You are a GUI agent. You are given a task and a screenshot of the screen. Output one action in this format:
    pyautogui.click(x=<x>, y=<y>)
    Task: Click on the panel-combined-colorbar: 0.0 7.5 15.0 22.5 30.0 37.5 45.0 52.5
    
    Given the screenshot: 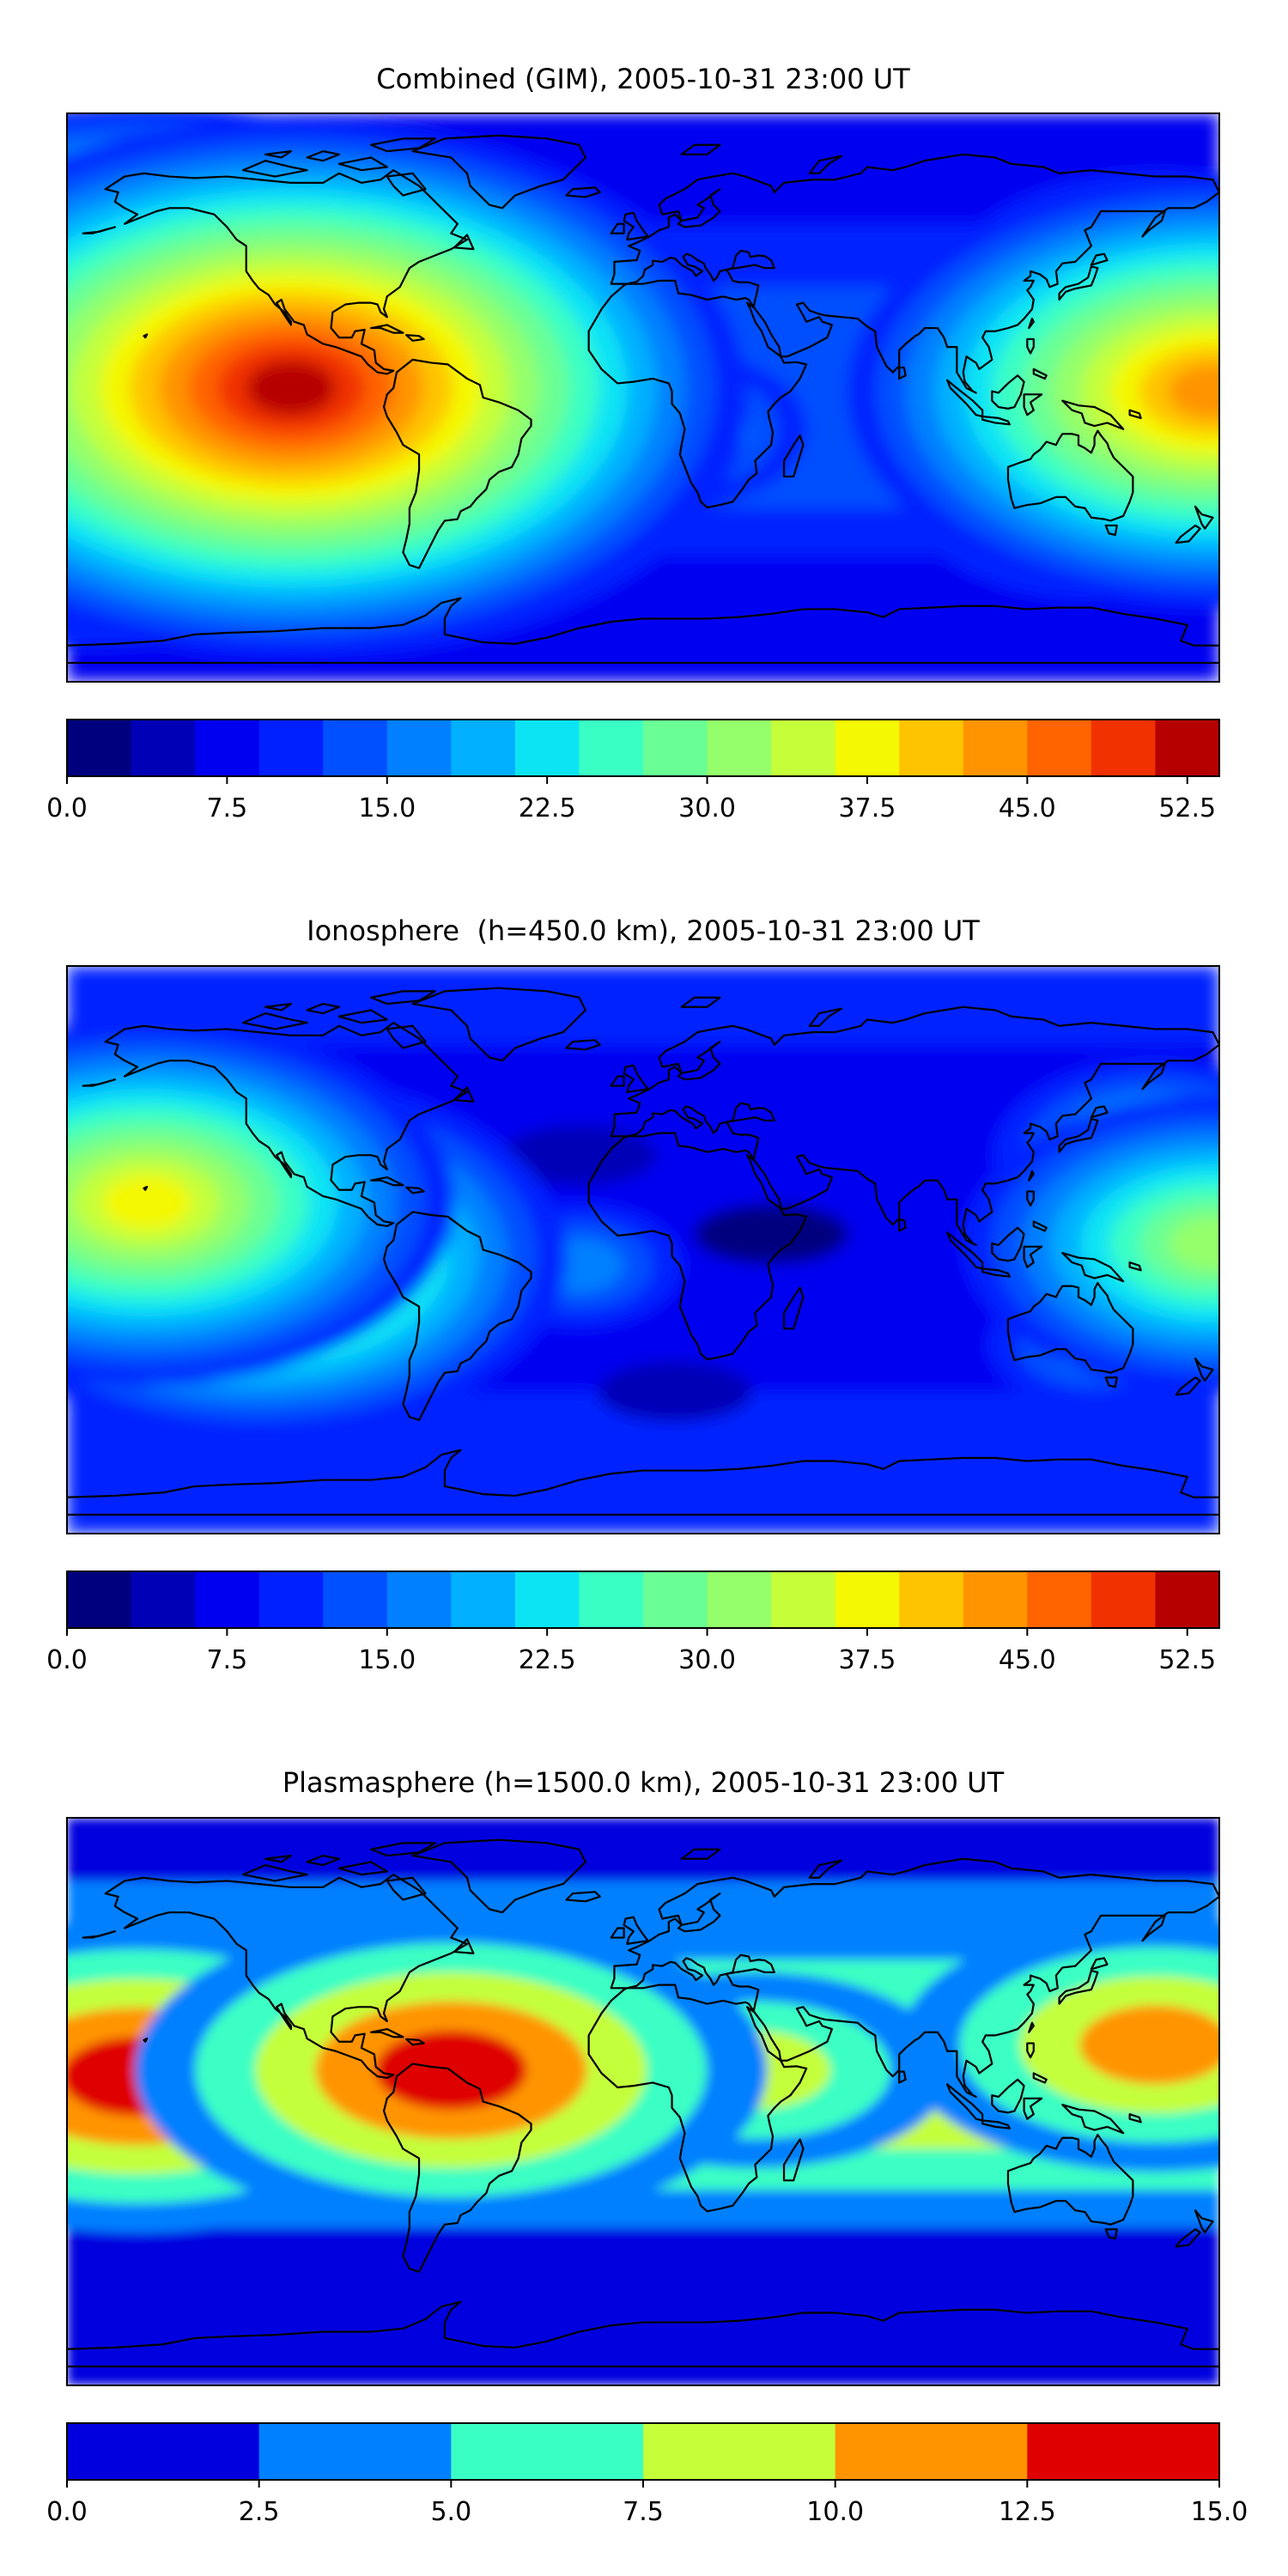 What is the action you would take?
    pyautogui.click(x=633, y=771)
    